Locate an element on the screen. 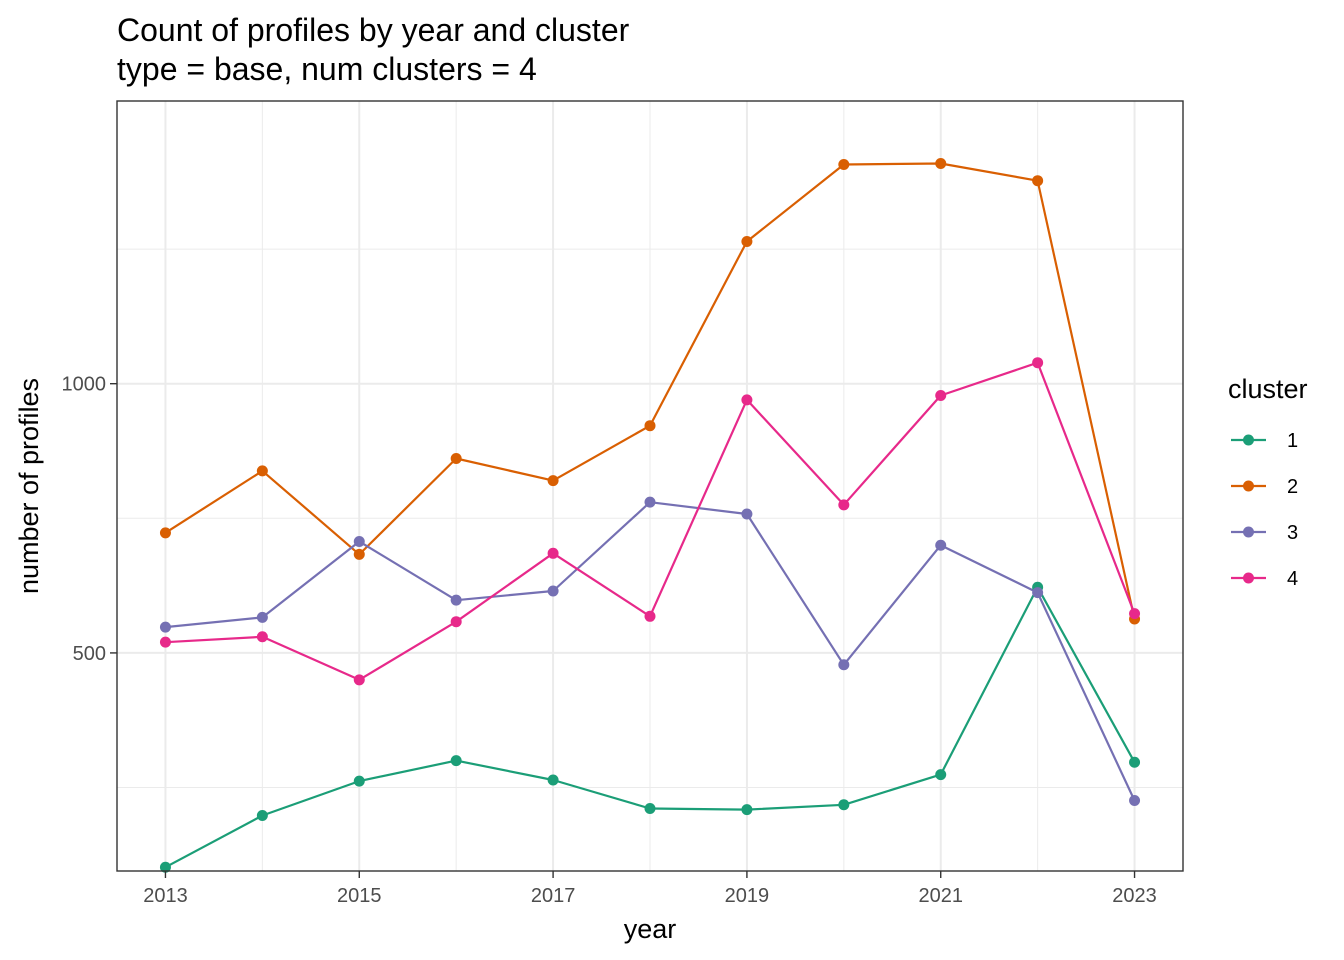 The height and width of the screenshot is (960, 1344). chart-subtitle: type = base, num clusters = 4 is located at coordinates (327, 69).